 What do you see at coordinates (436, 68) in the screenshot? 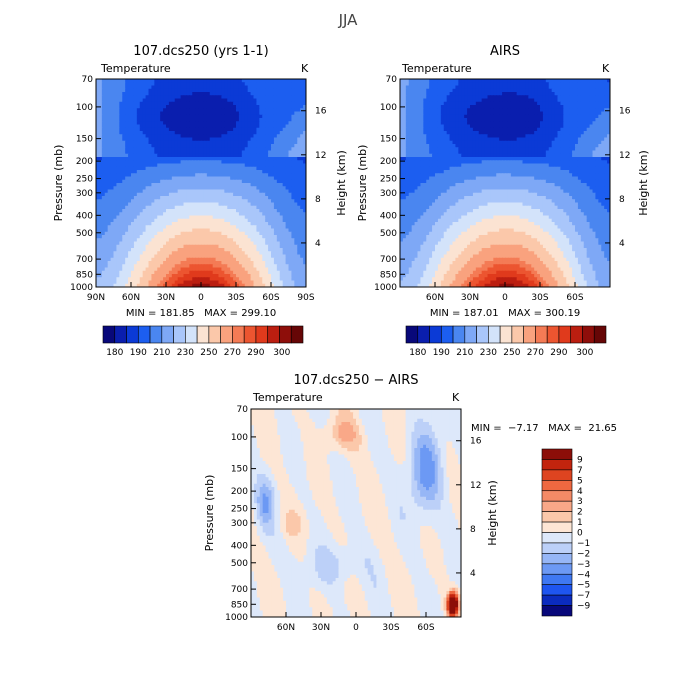
I see `panel-airs-subtitle: Temperature` at bounding box center [436, 68].